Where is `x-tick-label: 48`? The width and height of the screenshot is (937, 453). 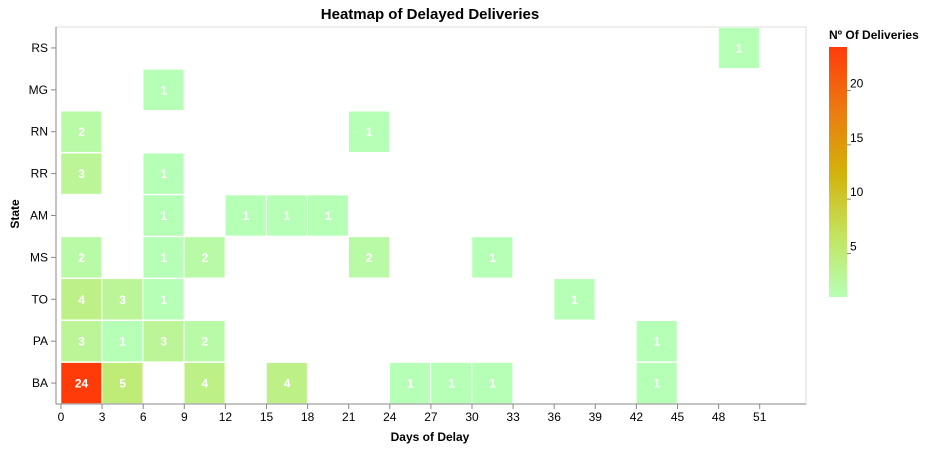 x-tick-label: 48 is located at coordinates (719, 417).